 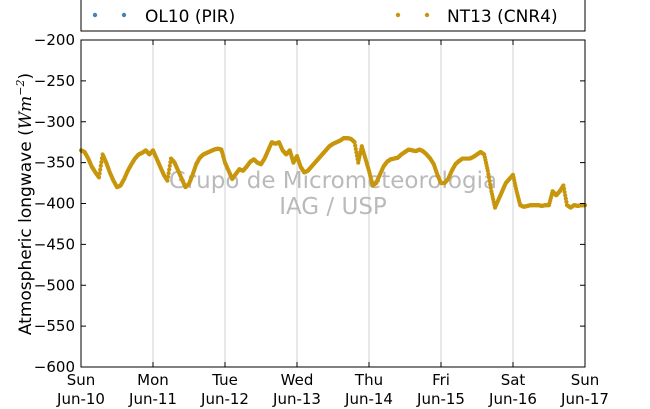 I want to click on x-tick-label-date: Jun-11, so click(x=152, y=399).